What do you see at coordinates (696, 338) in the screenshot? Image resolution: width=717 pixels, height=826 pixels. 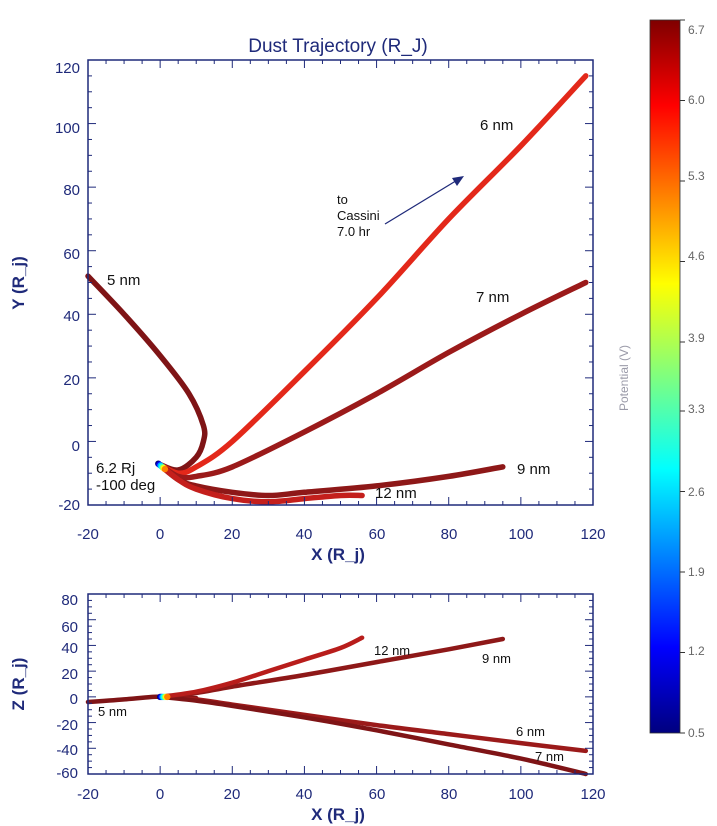 I see `colorbar-tick-label: 3.9` at bounding box center [696, 338].